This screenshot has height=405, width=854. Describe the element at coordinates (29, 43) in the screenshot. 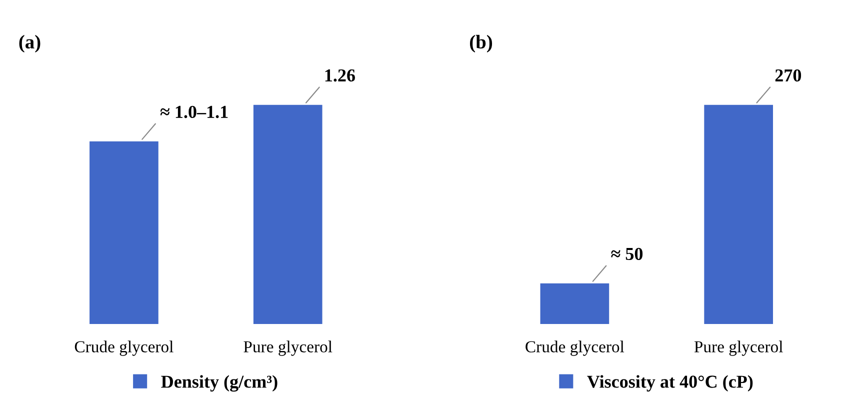

I see `chart-title: (a)` at that location.